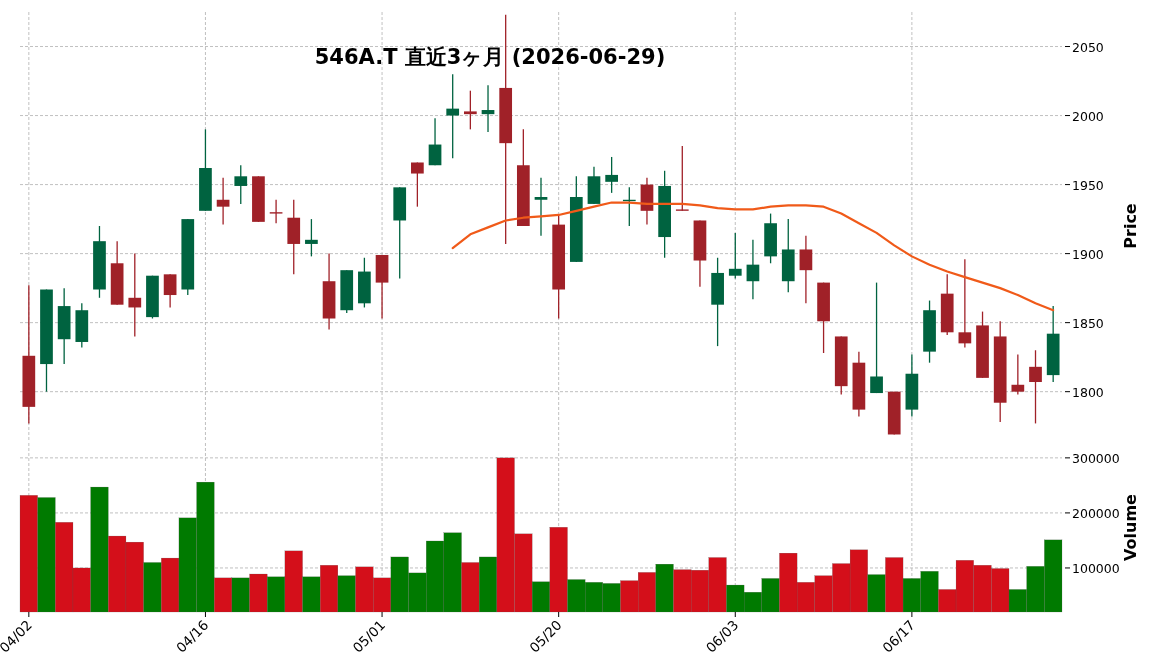  Describe the element at coordinates (490, 57) in the screenshot. I see `text: 546A.T 直近3ヶ月 (2026-06-29)` at that location.